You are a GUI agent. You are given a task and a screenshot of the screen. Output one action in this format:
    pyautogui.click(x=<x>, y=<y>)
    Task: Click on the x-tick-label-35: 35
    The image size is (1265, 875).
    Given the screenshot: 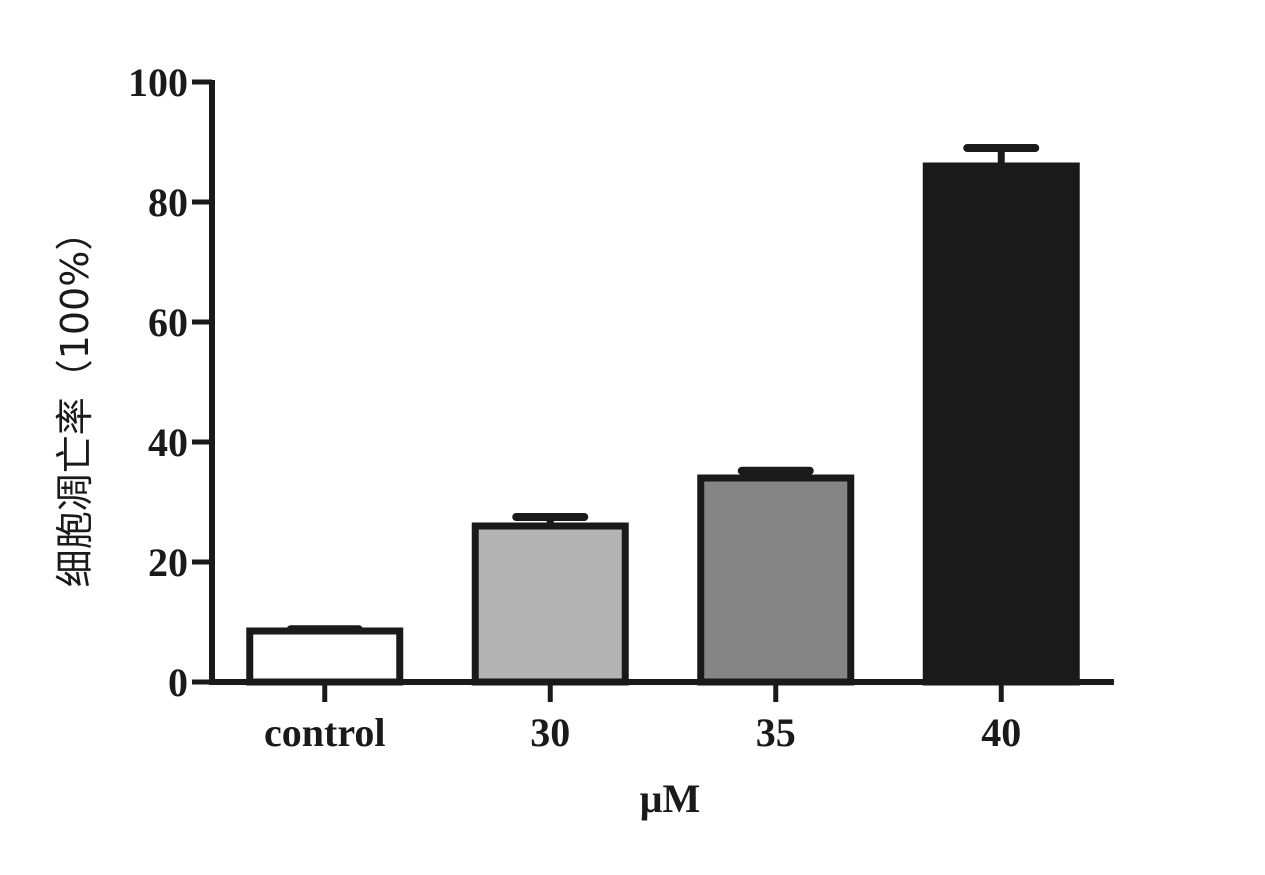 What is the action you would take?
    pyautogui.click(x=776, y=732)
    